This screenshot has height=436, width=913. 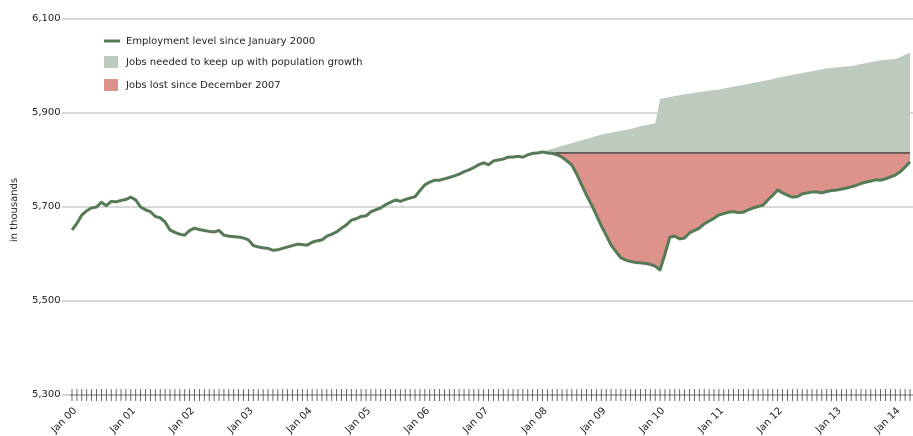 What do you see at coordinates (416, 420) in the screenshot?
I see `x-tick-label: Jan 06` at bounding box center [416, 420].